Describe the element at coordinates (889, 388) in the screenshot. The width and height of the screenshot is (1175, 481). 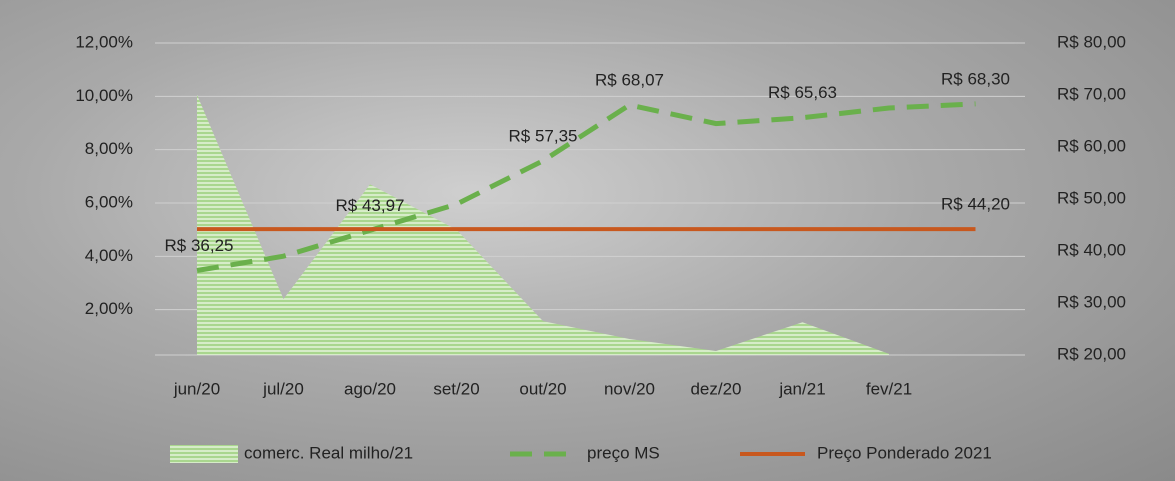
I see `x-tick-label: fev/21` at that location.